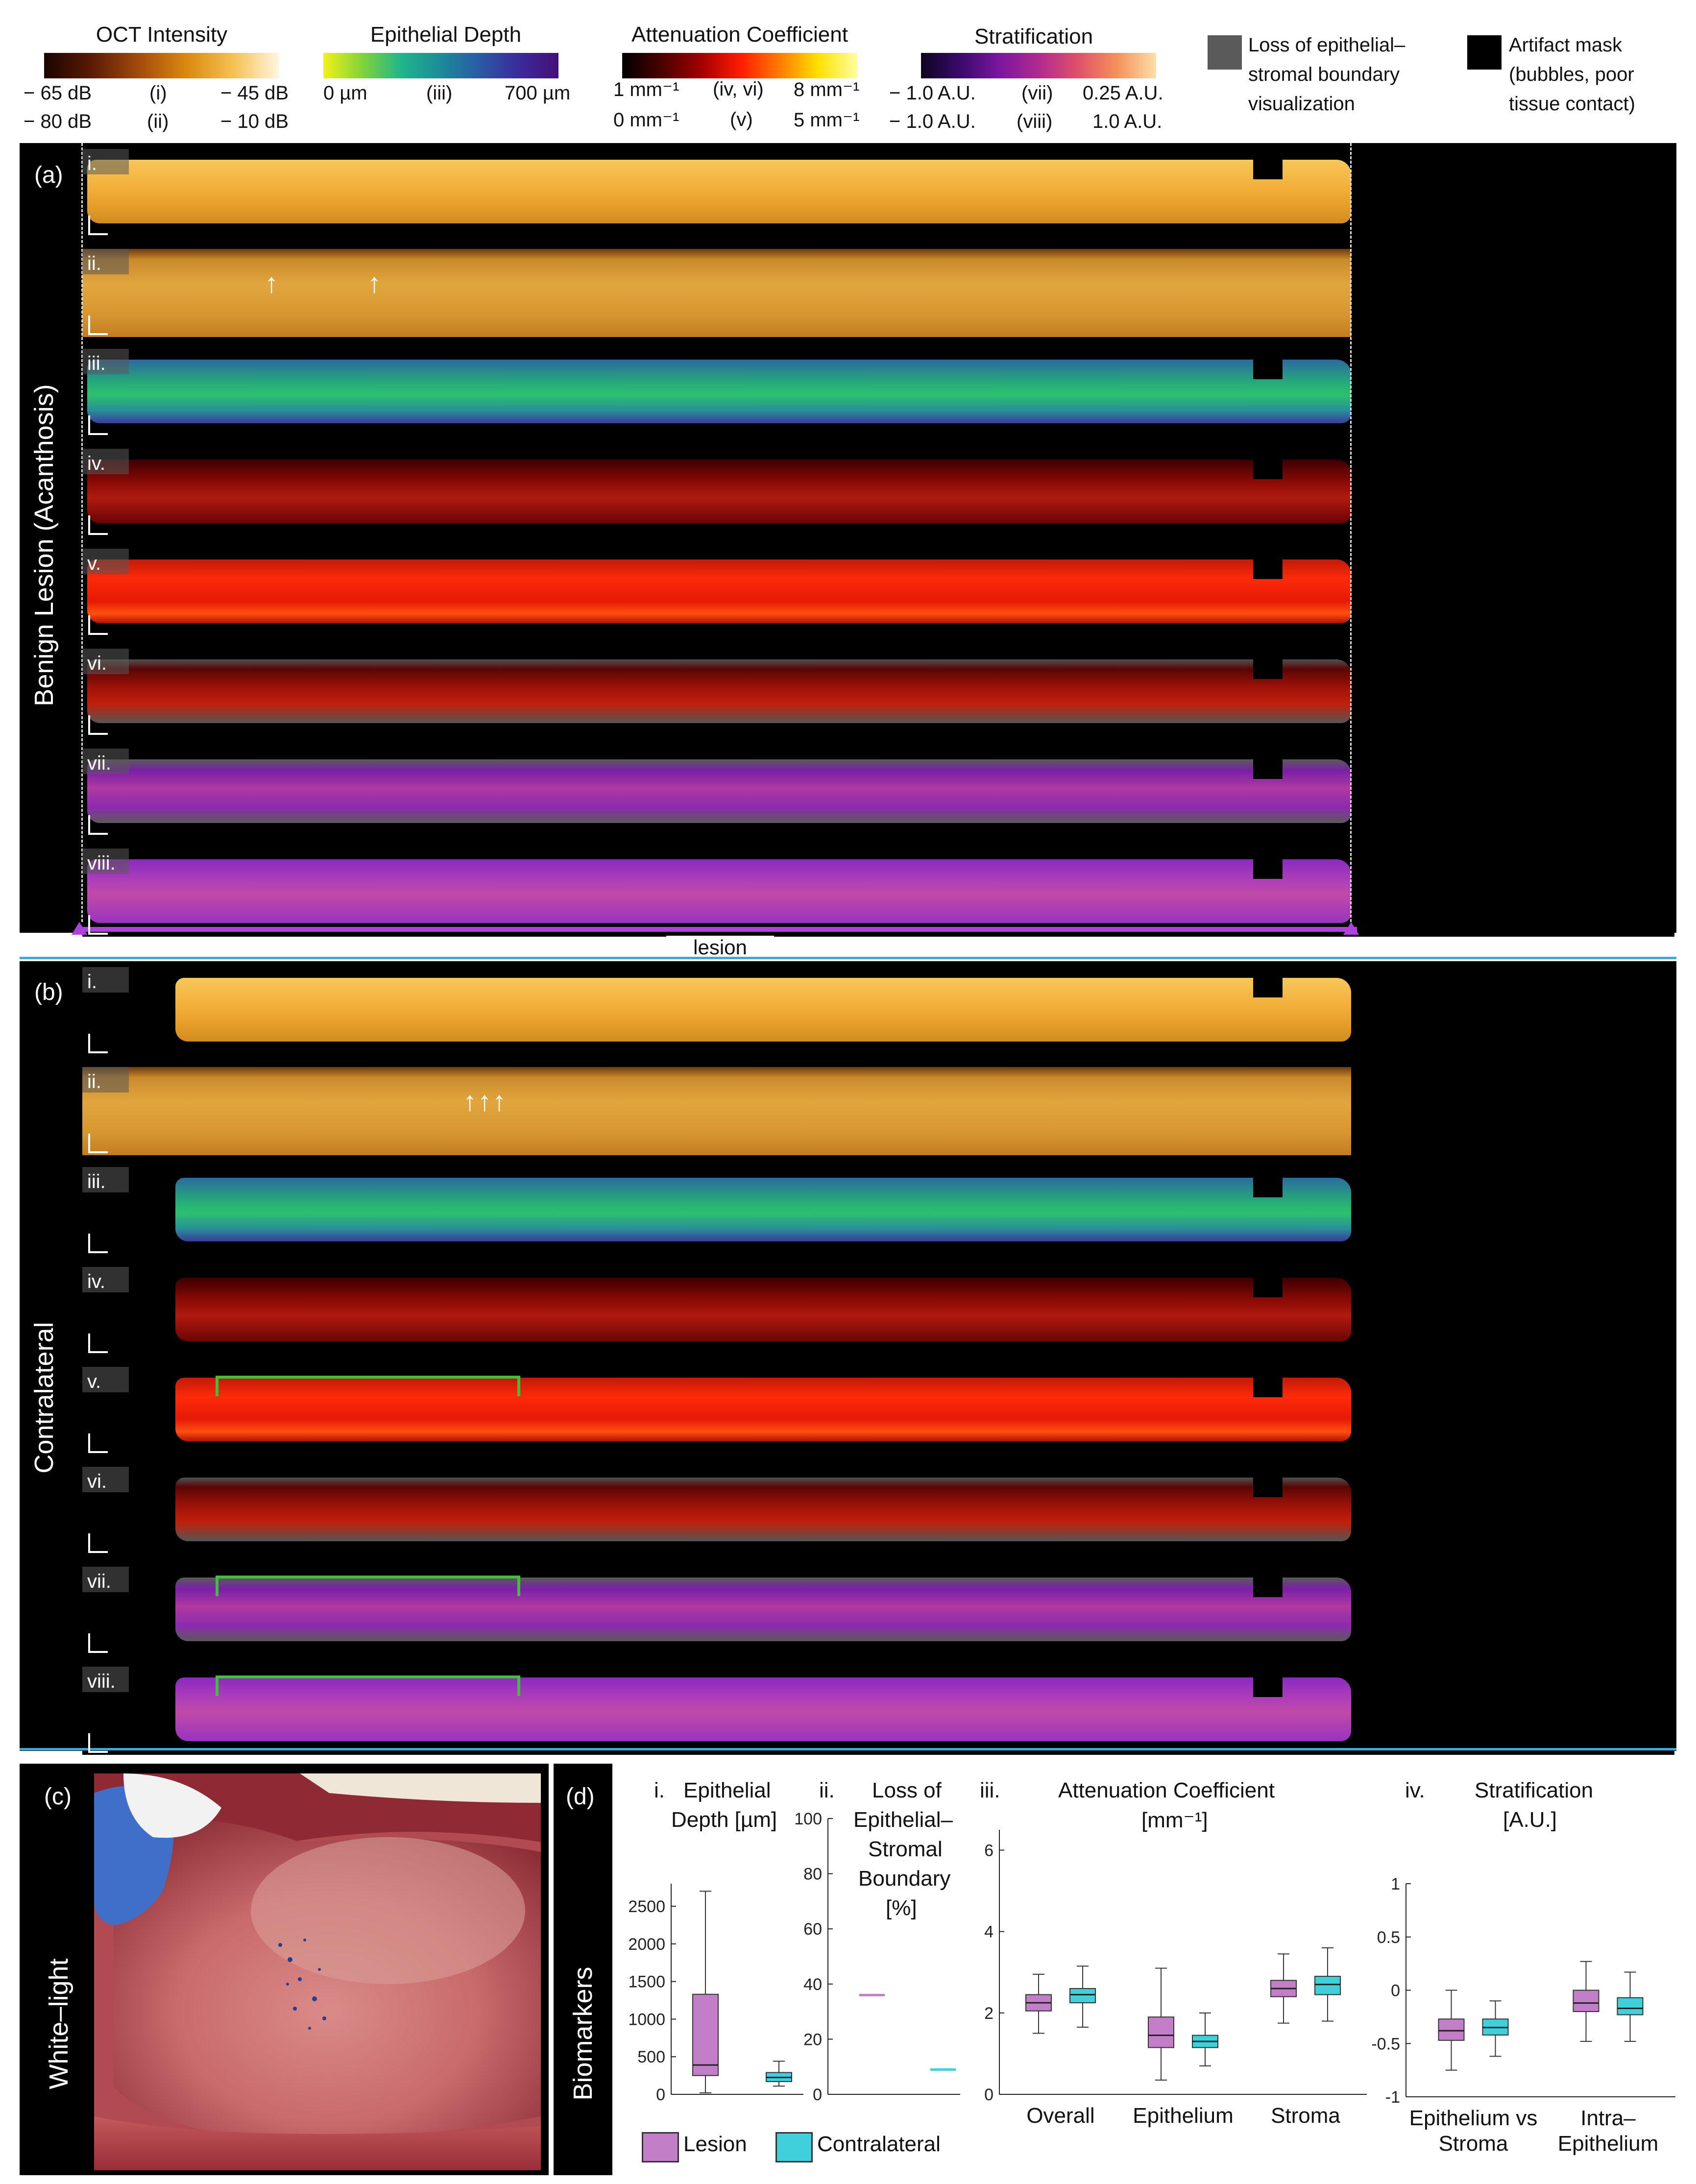 The width and height of the screenshot is (1696, 2184). What do you see at coordinates (94, 263) in the screenshot?
I see `panel-a-row-label-2: ii.` at bounding box center [94, 263].